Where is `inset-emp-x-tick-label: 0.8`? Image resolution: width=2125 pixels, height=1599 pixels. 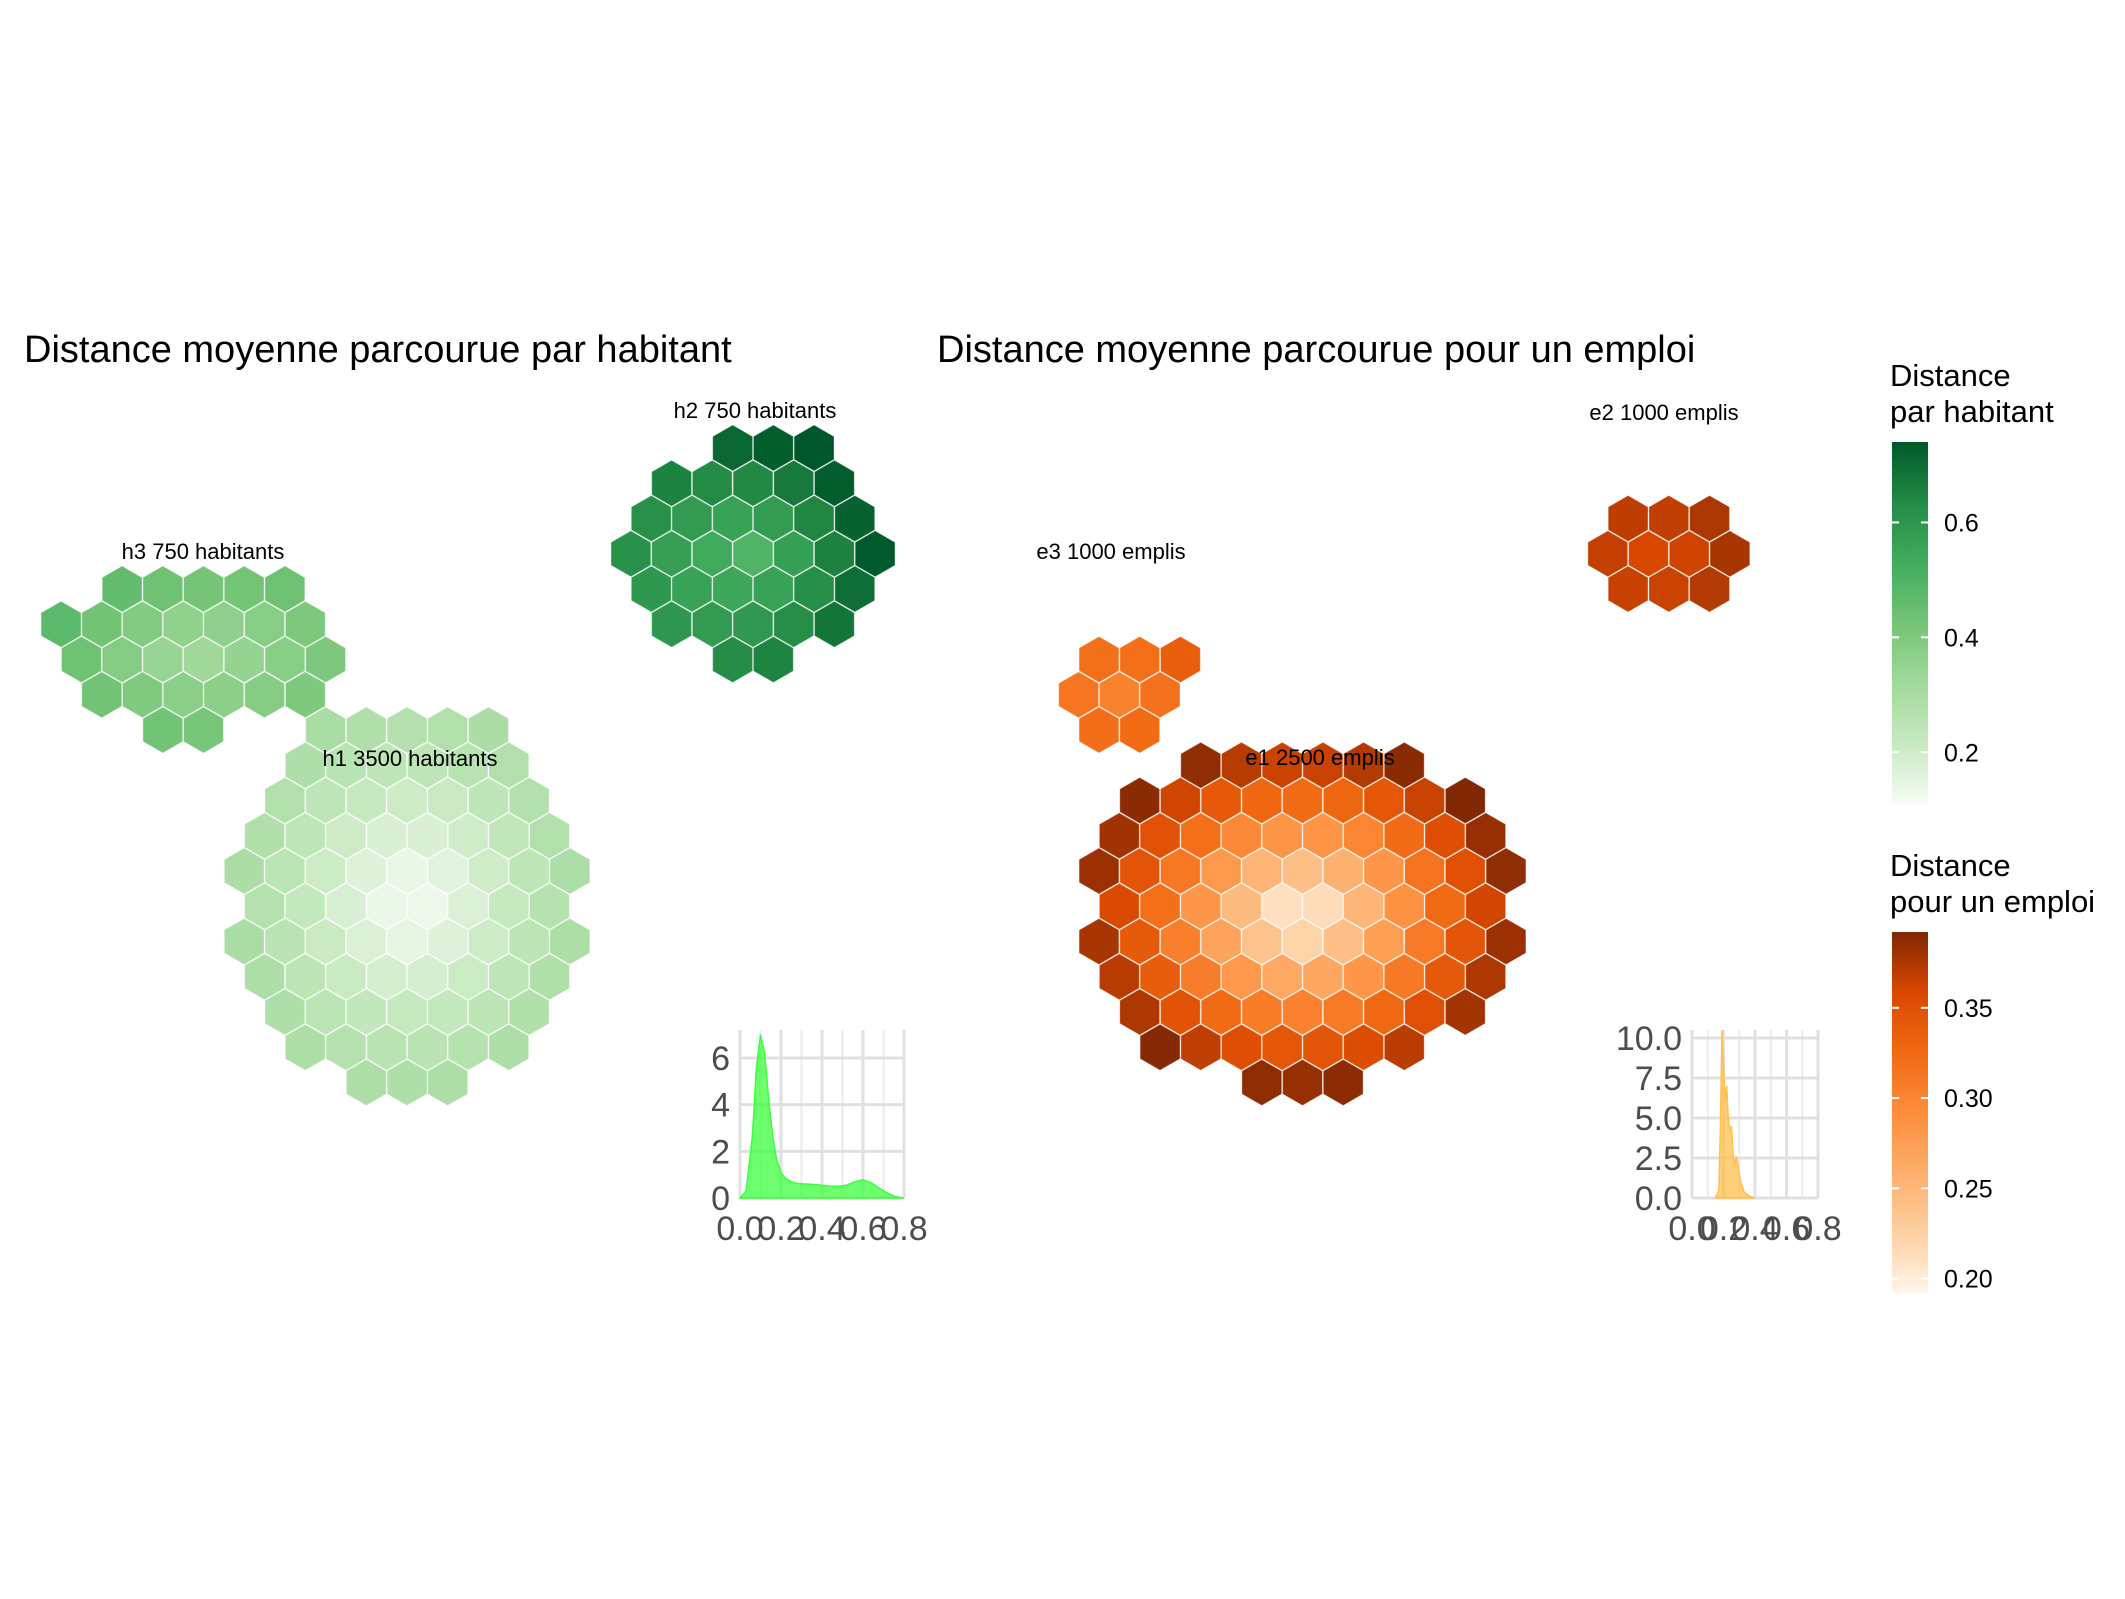
inset-emp-x-tick-label: 0.8 is located at coordinates (1817, 1229).